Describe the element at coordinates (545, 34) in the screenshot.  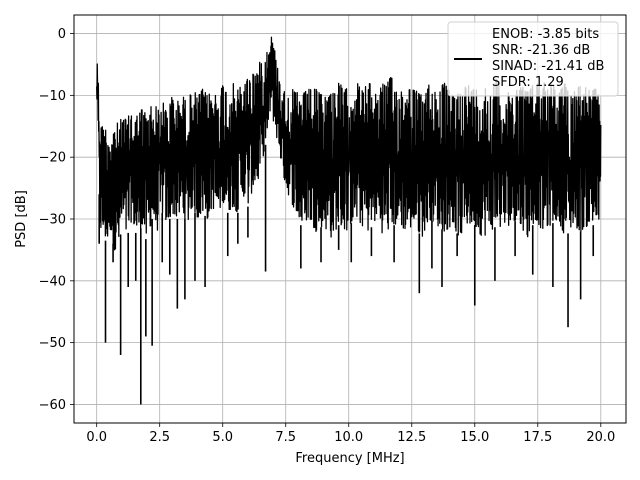
I see `legend-enob: ENOB: -3.85 bits` at that location.